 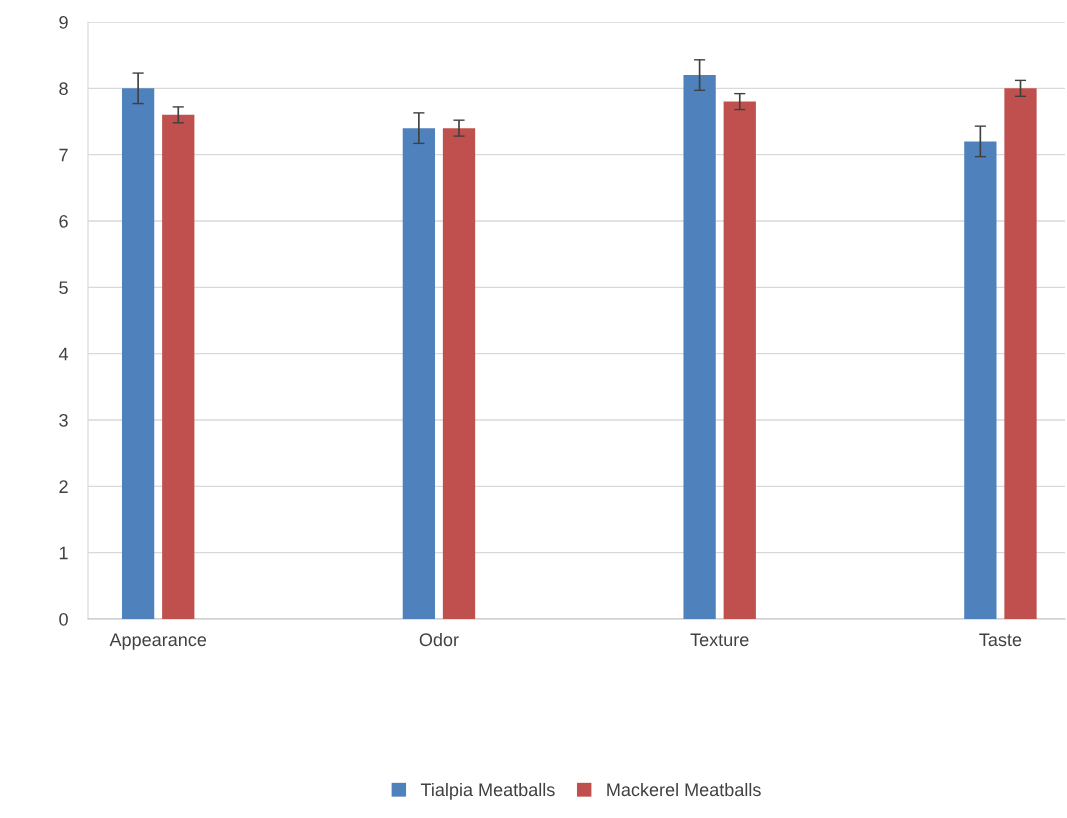 I want to click on legend-label: Mackerel Meatballs, so click(x=684, y=789).